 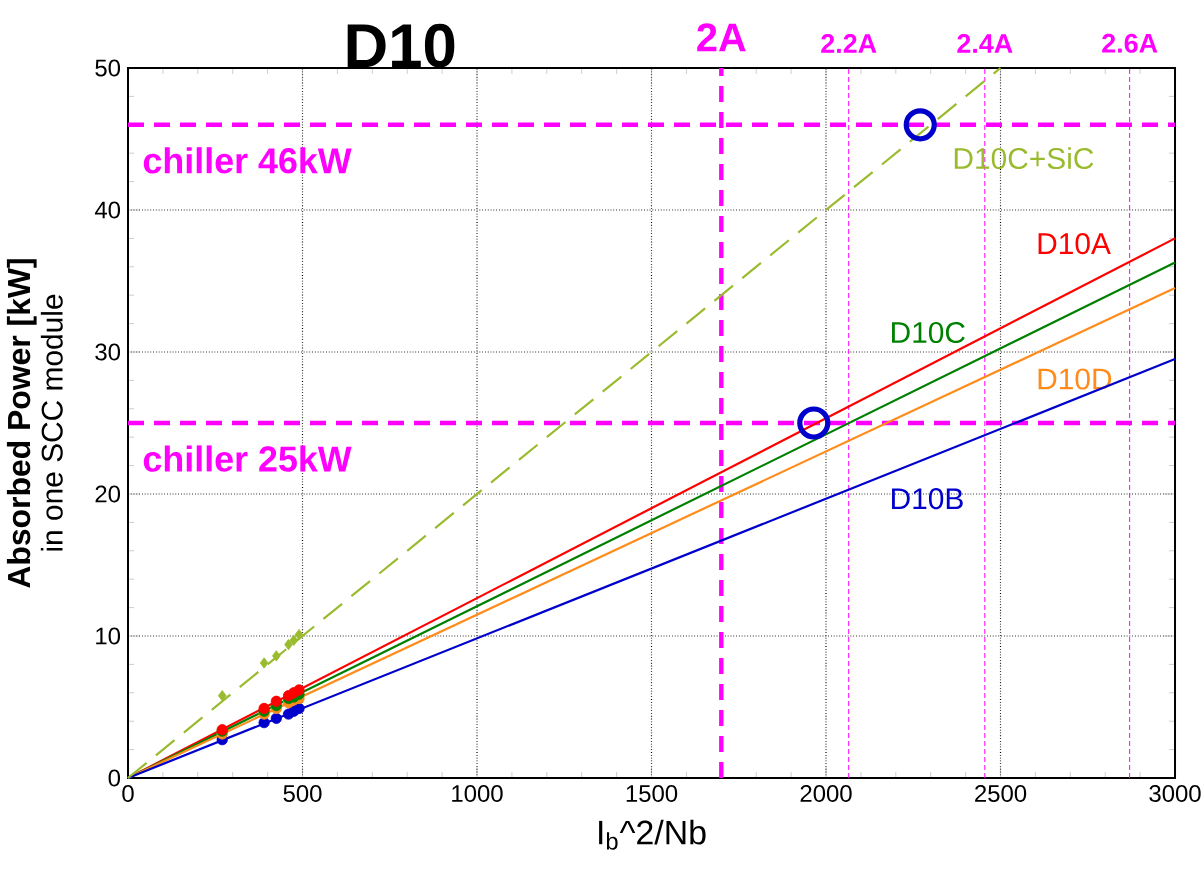 I want to click on ref-line-label: 2.2A, so click(x=849, y=43).